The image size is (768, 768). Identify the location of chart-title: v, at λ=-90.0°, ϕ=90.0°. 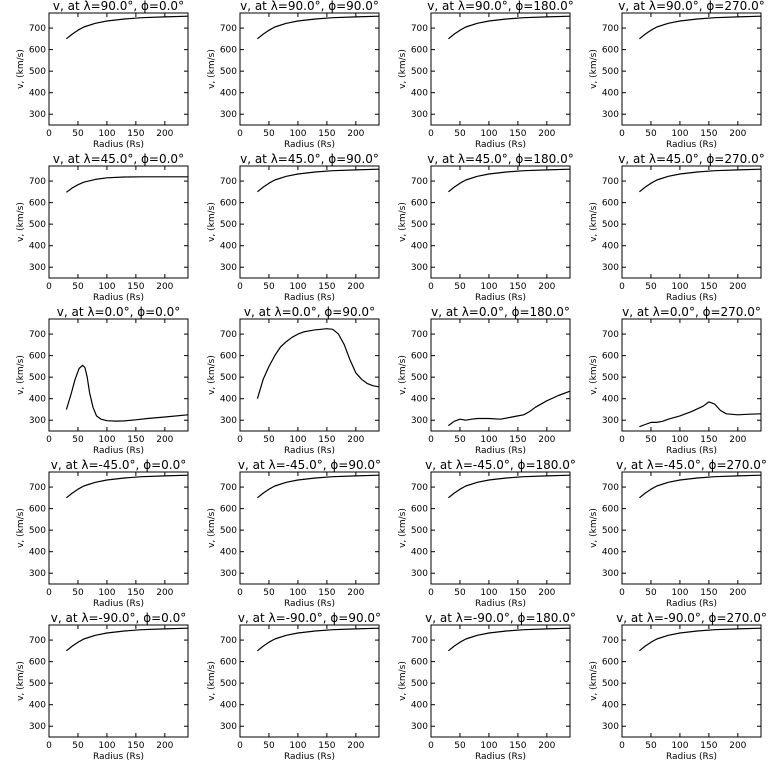
(309, 618).